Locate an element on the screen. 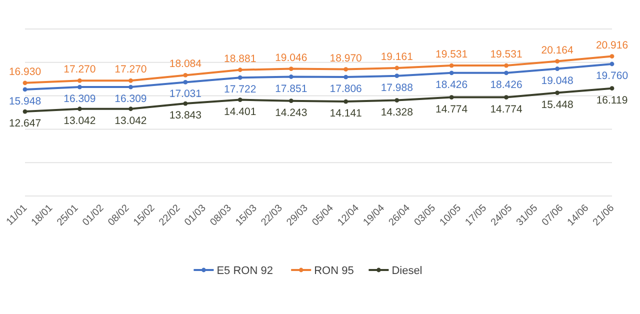 The width and height of the screenshot is (640, 314). data-label: 16.119 is located at coordinates (612, 100).